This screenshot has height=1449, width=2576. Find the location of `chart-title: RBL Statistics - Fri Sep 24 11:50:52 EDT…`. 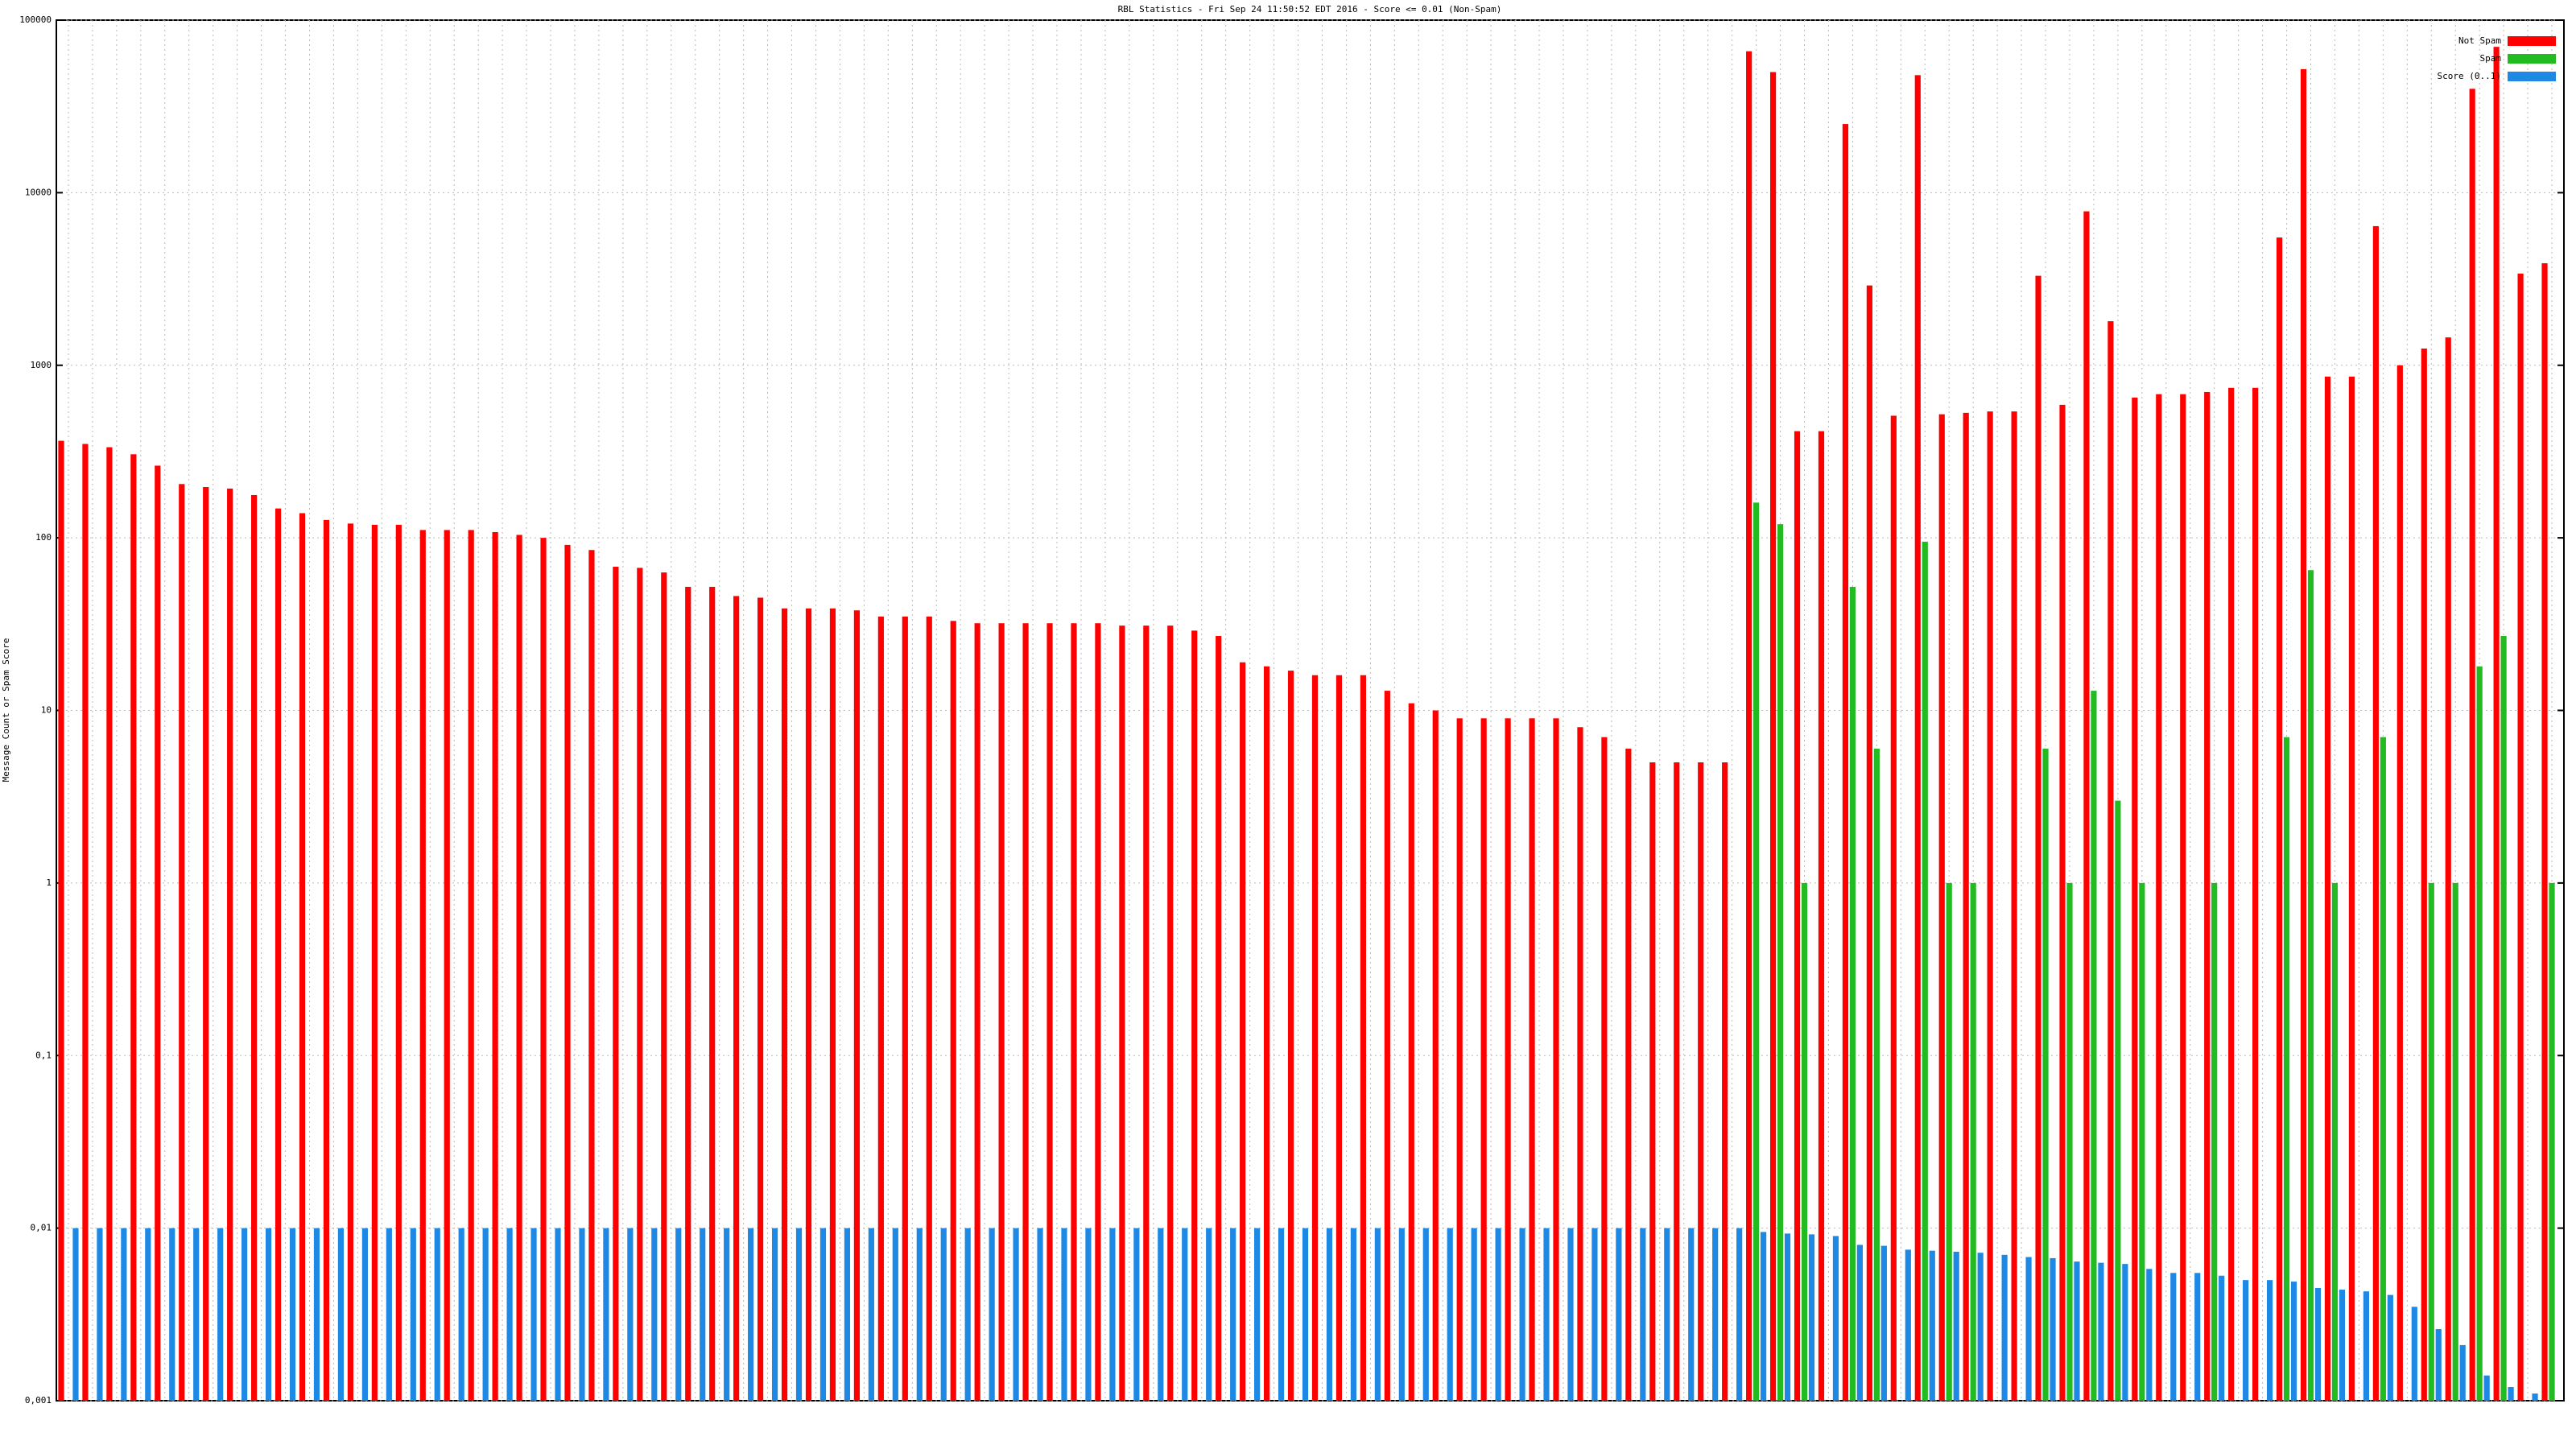

chart-title: RBL Statistics - Fri Sep 24 11:50:52 EDT… is located at coordinates (1310, 9).